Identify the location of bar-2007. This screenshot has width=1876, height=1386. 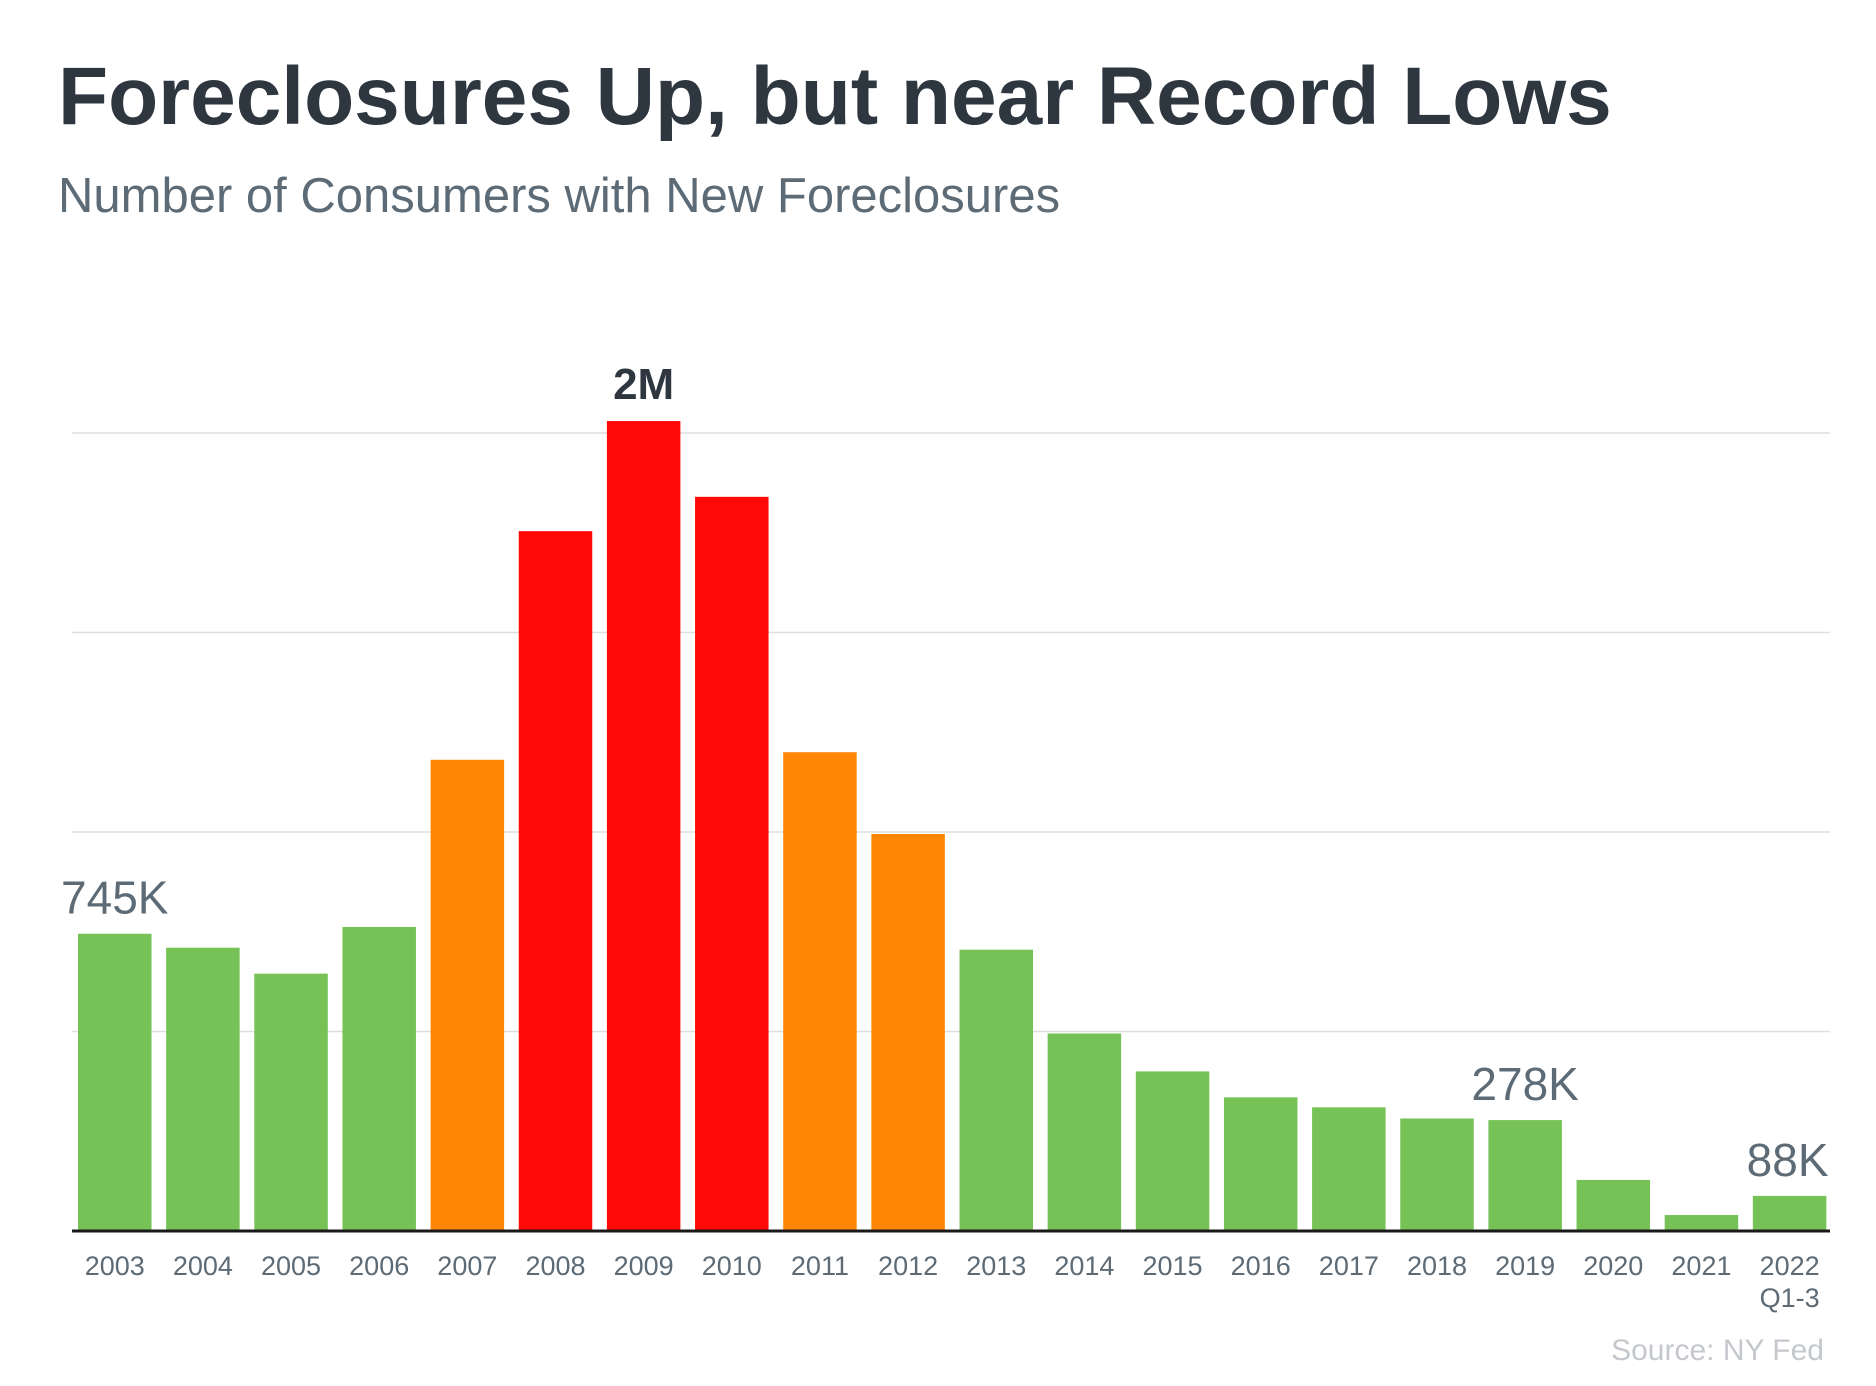
(467, 995).